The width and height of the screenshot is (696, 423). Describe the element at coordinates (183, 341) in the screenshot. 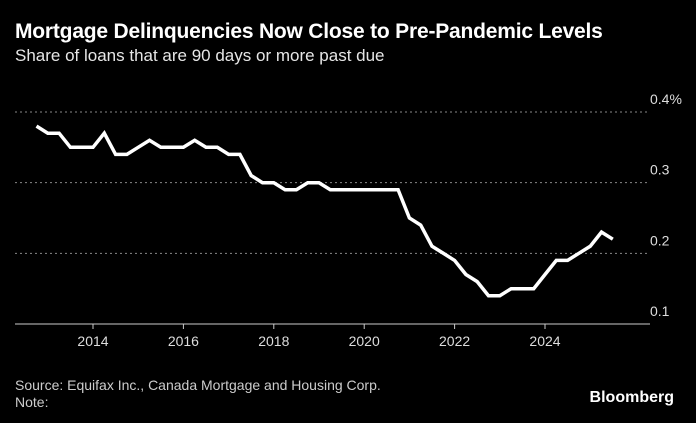

I see `x-tick-label: 2016` at that location.